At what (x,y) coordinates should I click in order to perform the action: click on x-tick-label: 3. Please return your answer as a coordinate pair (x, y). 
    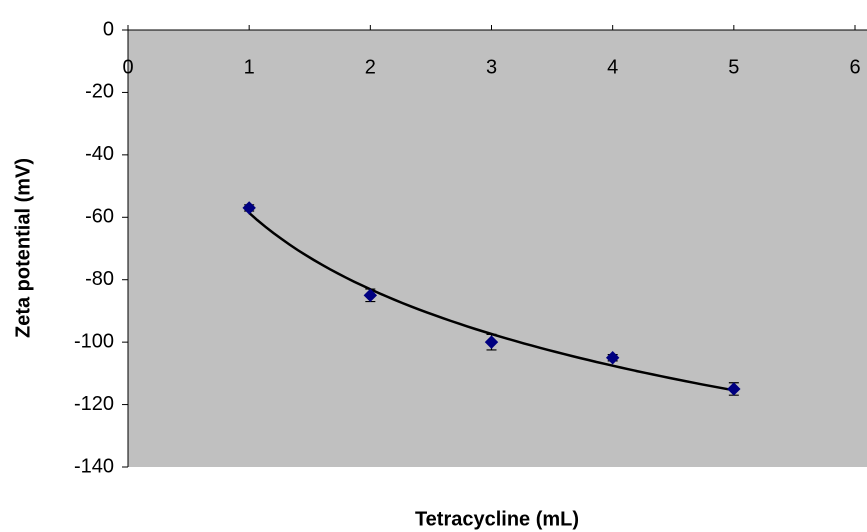
    Looking at the image, I should click on (491, 67).